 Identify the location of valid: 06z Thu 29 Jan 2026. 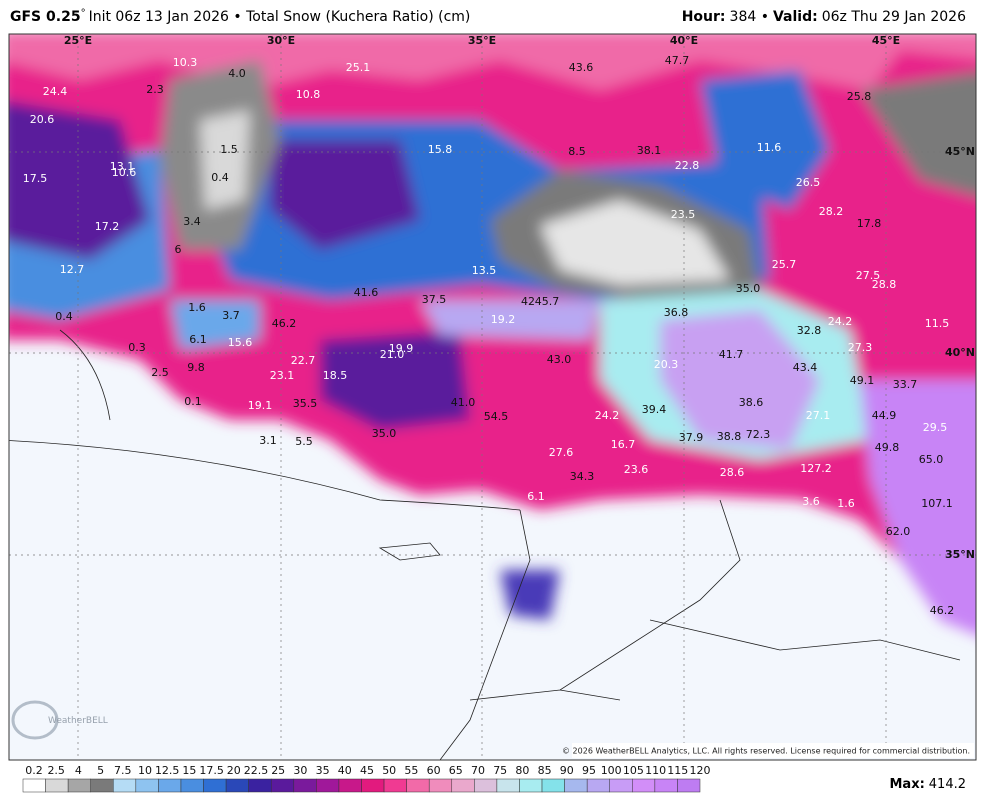
(894, 17).